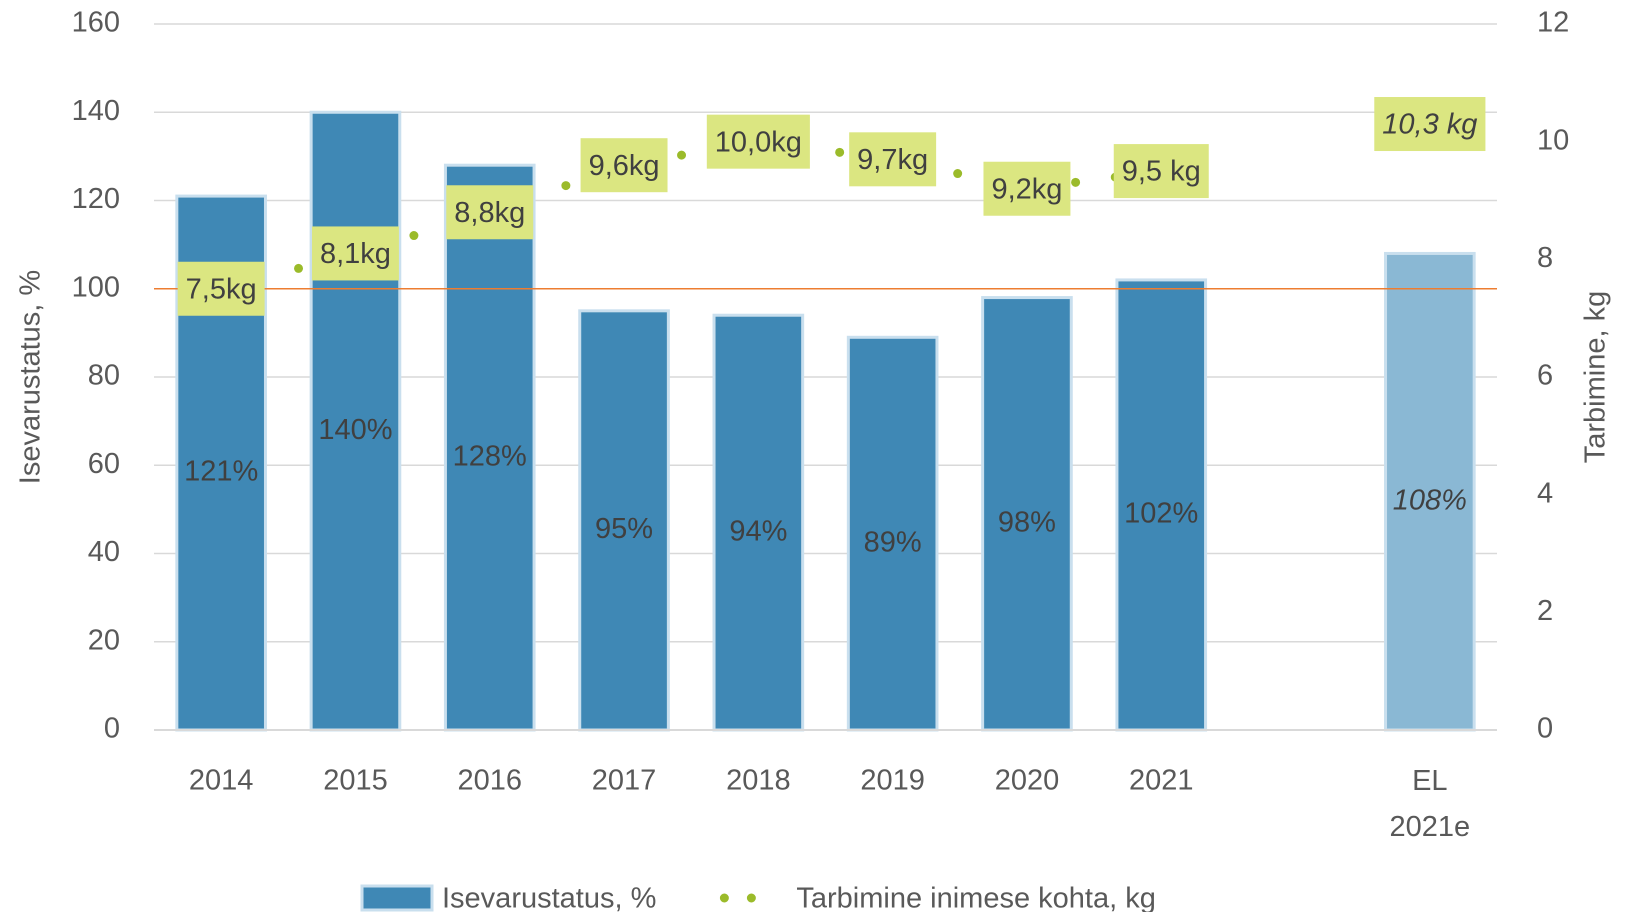 The height and width of the screenshot is (912, 1627). I want to click on line-value-label: 10,3 kg, so click(1429, 125).